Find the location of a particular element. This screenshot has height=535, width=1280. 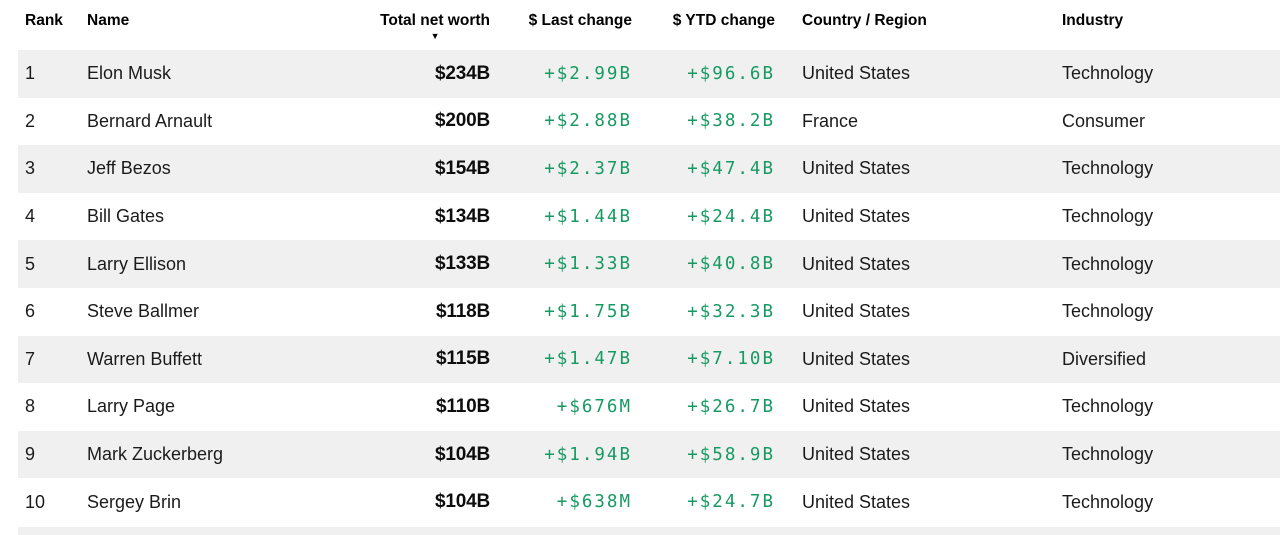

cell-rank: 4 is located at coordinates (30, 216).